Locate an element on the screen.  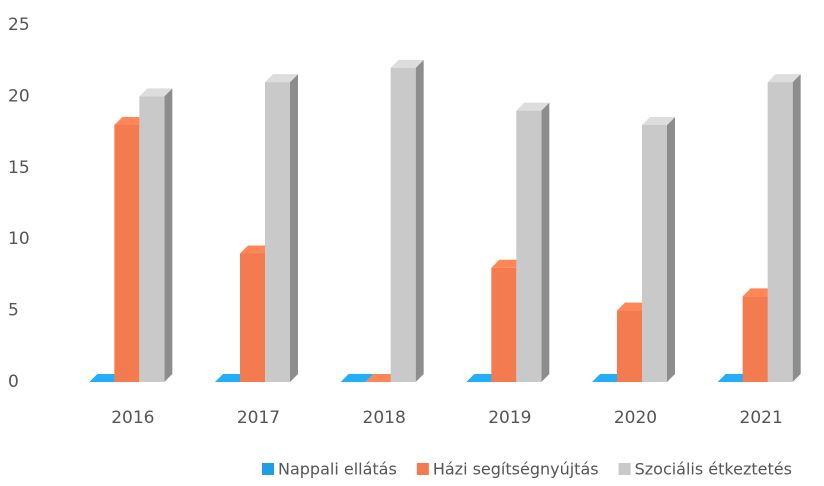
legend-label: Nappali ellátás is located at coordinates (337, 469).